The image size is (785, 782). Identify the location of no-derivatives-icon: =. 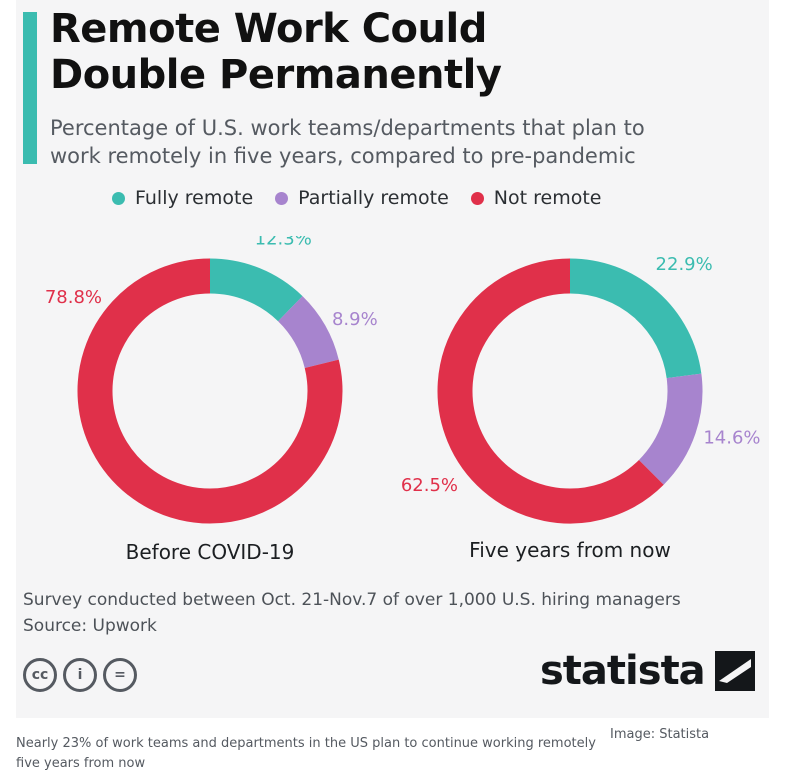
(120, 675).